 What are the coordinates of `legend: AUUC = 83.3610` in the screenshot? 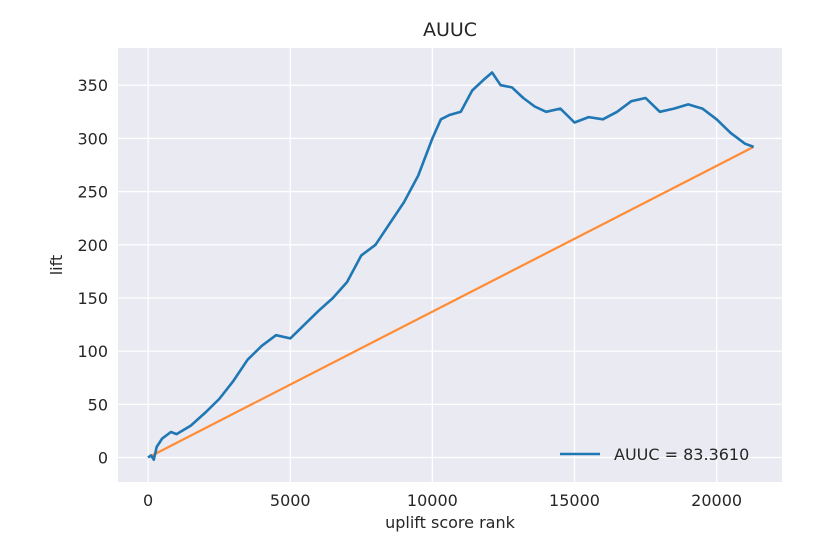 It's located at (654, 454).